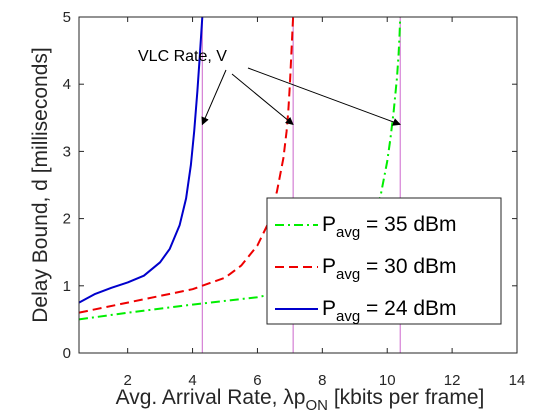 Image resolution: width=560 pixels, height=420 pixels. Describe the element at coordinates (192, 380) in the screenshot. I see `x-tick-label: 4` at that location.